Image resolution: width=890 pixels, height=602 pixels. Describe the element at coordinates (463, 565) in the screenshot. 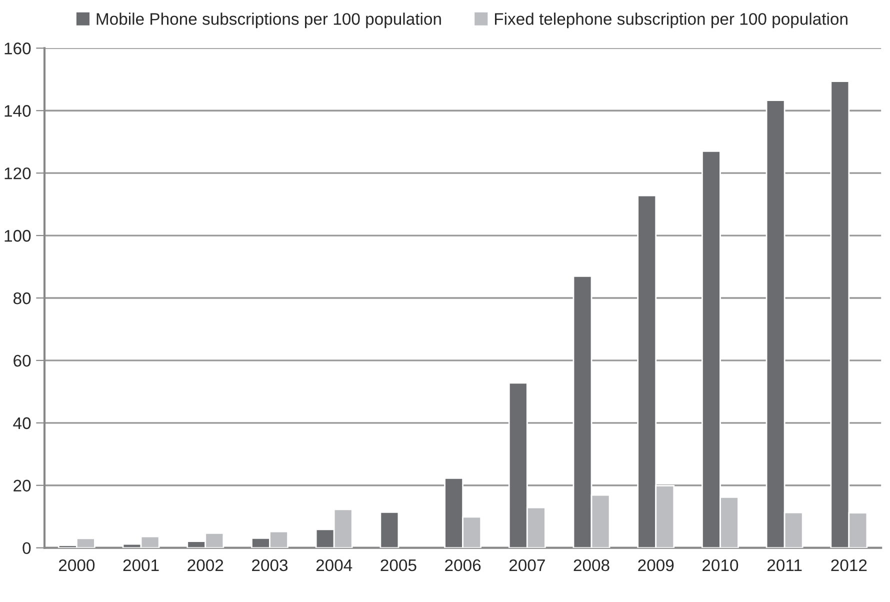

I see `x-tick-label: 2006` at that location.